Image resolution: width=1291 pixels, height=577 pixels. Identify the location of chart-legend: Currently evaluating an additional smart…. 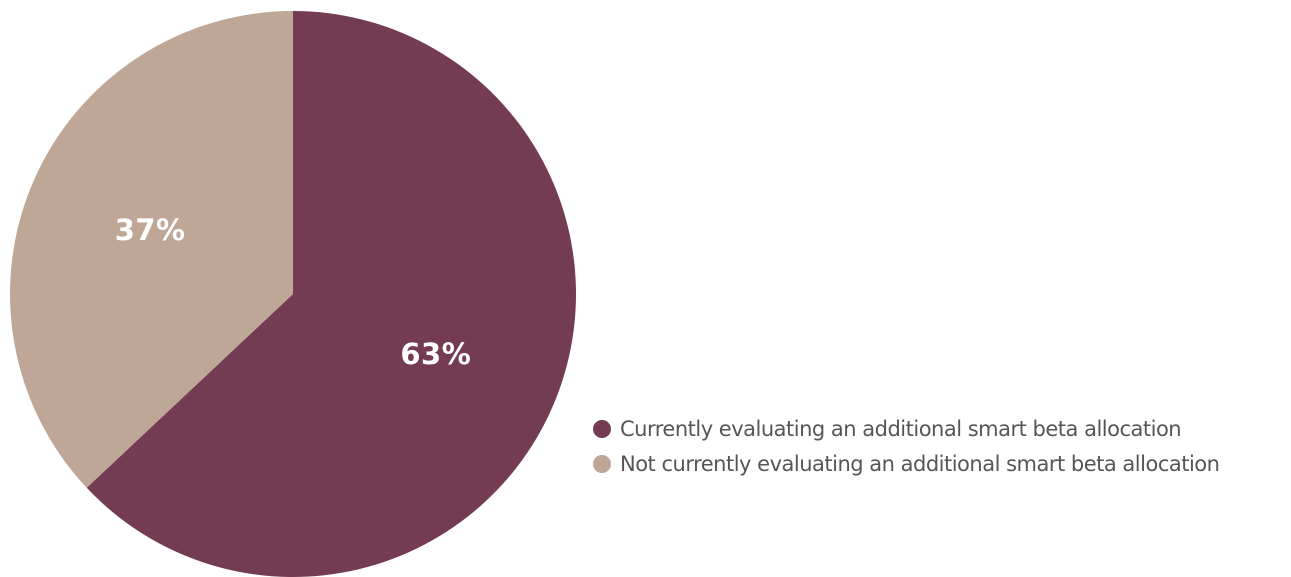
(938, 449).